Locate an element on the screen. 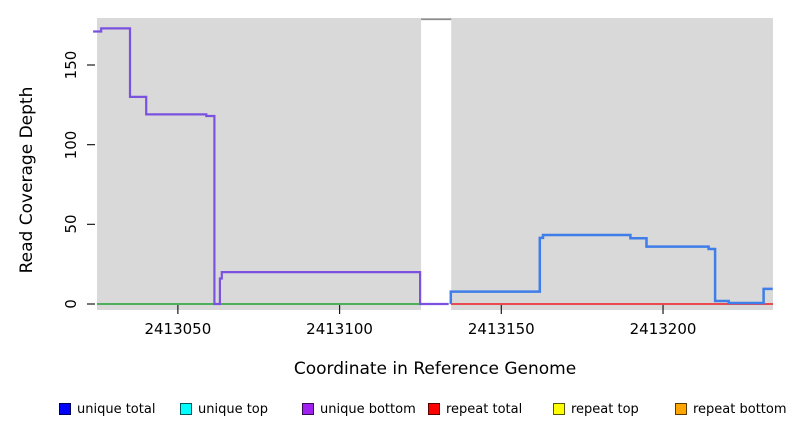 Image resolution: width=792 pixels, height=432 pixels. y-tick-label: 0 is located at coordinates (71, 304).